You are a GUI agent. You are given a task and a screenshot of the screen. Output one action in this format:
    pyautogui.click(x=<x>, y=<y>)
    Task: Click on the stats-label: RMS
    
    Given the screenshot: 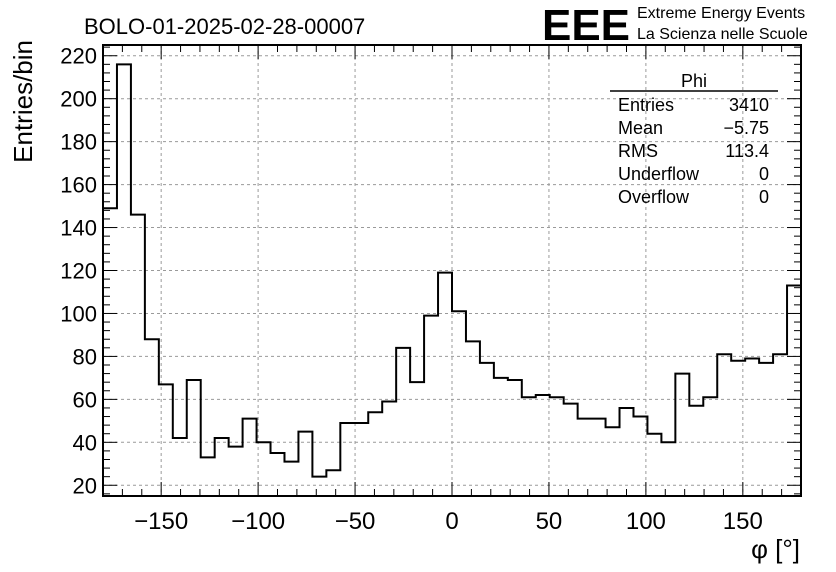 What is the action you would take?
    pyautogui.click(x=638, y=151)
    